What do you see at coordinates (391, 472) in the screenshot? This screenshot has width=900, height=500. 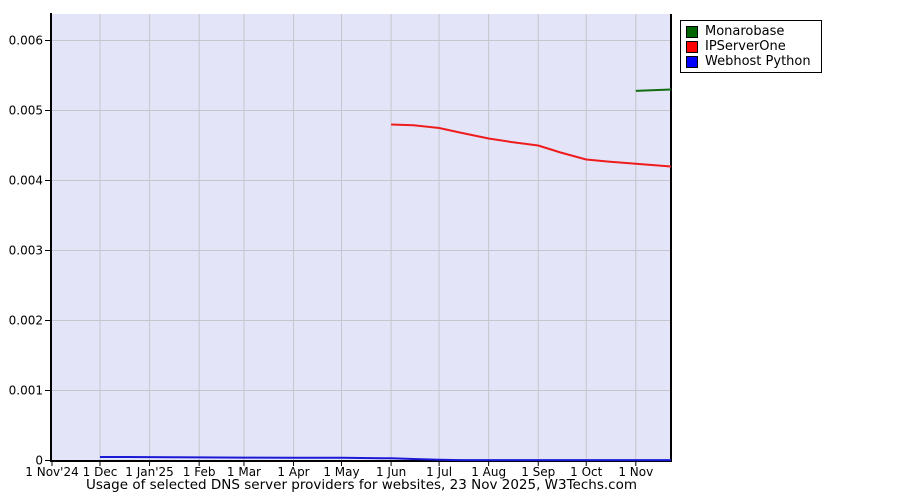 I see `x-tick-label: 1 Jun` at bounding box center [391, 472].